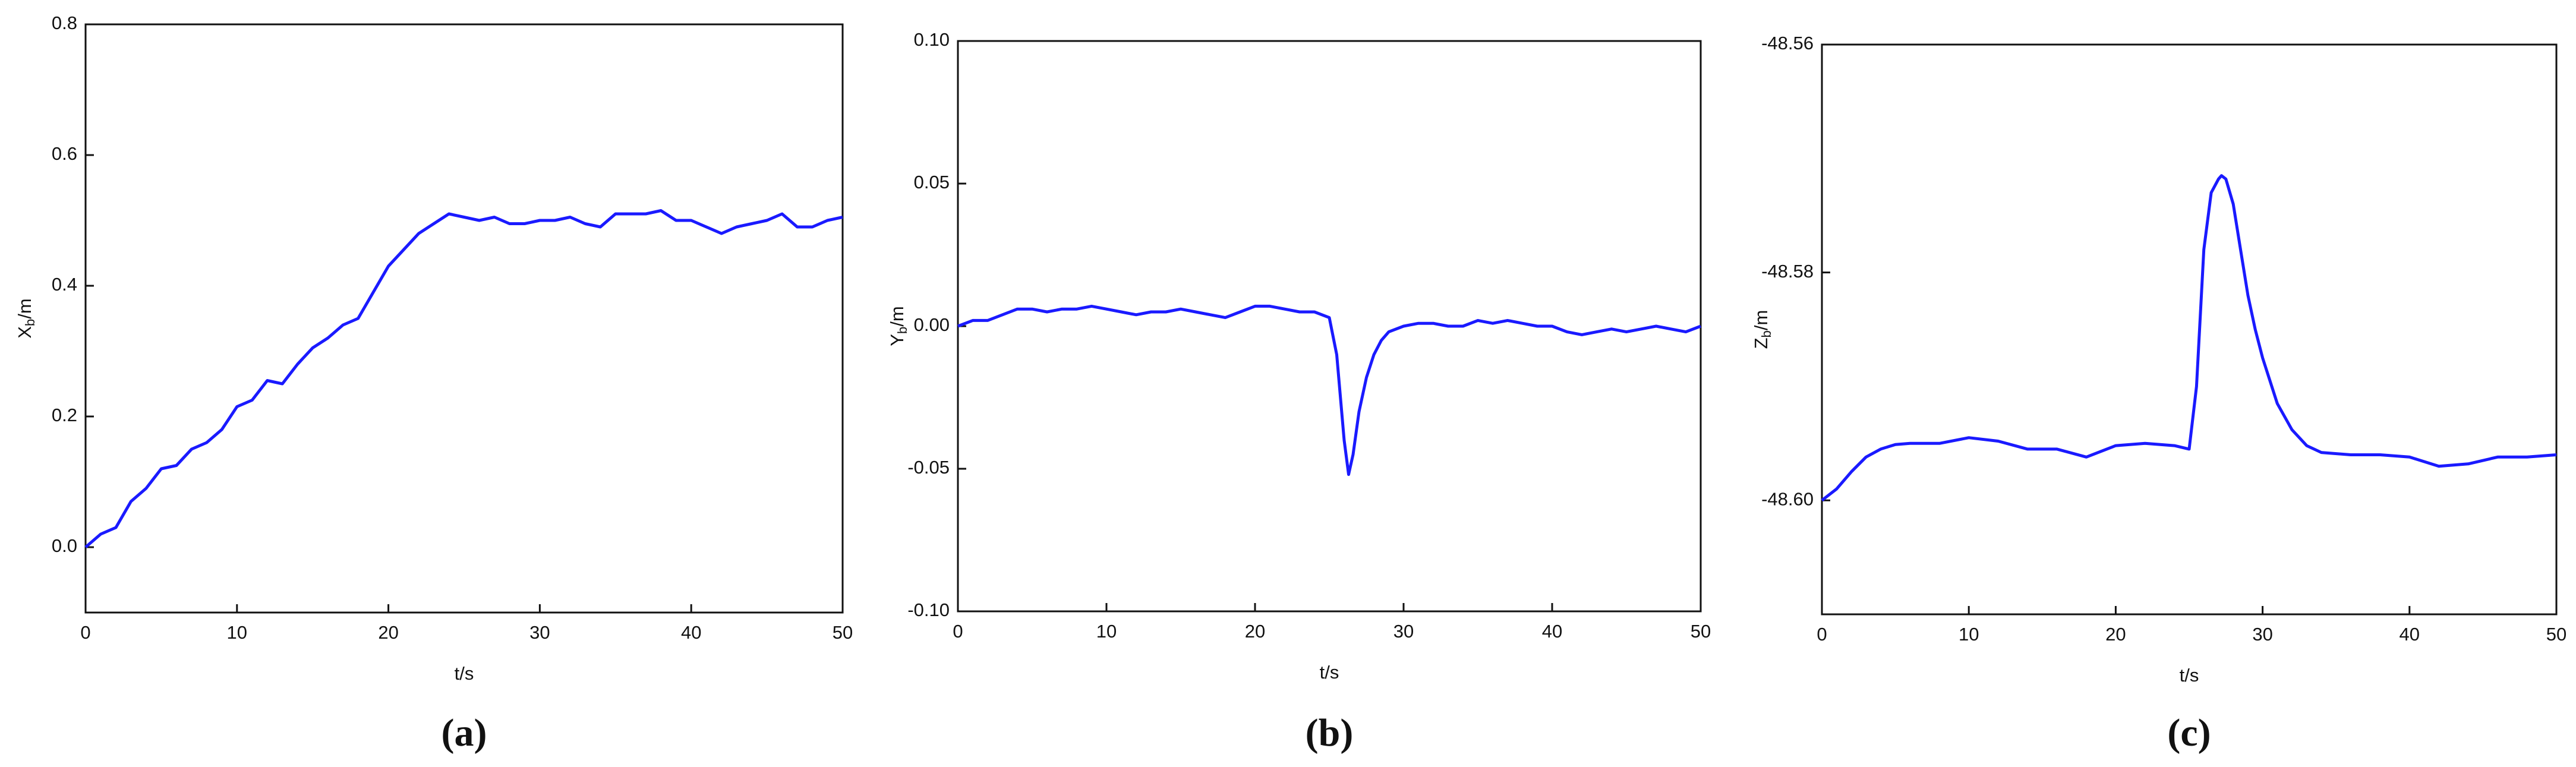  Describe the element at coordinates (1330, 733) in the screenshot. I see `caption: (b)` at that location.